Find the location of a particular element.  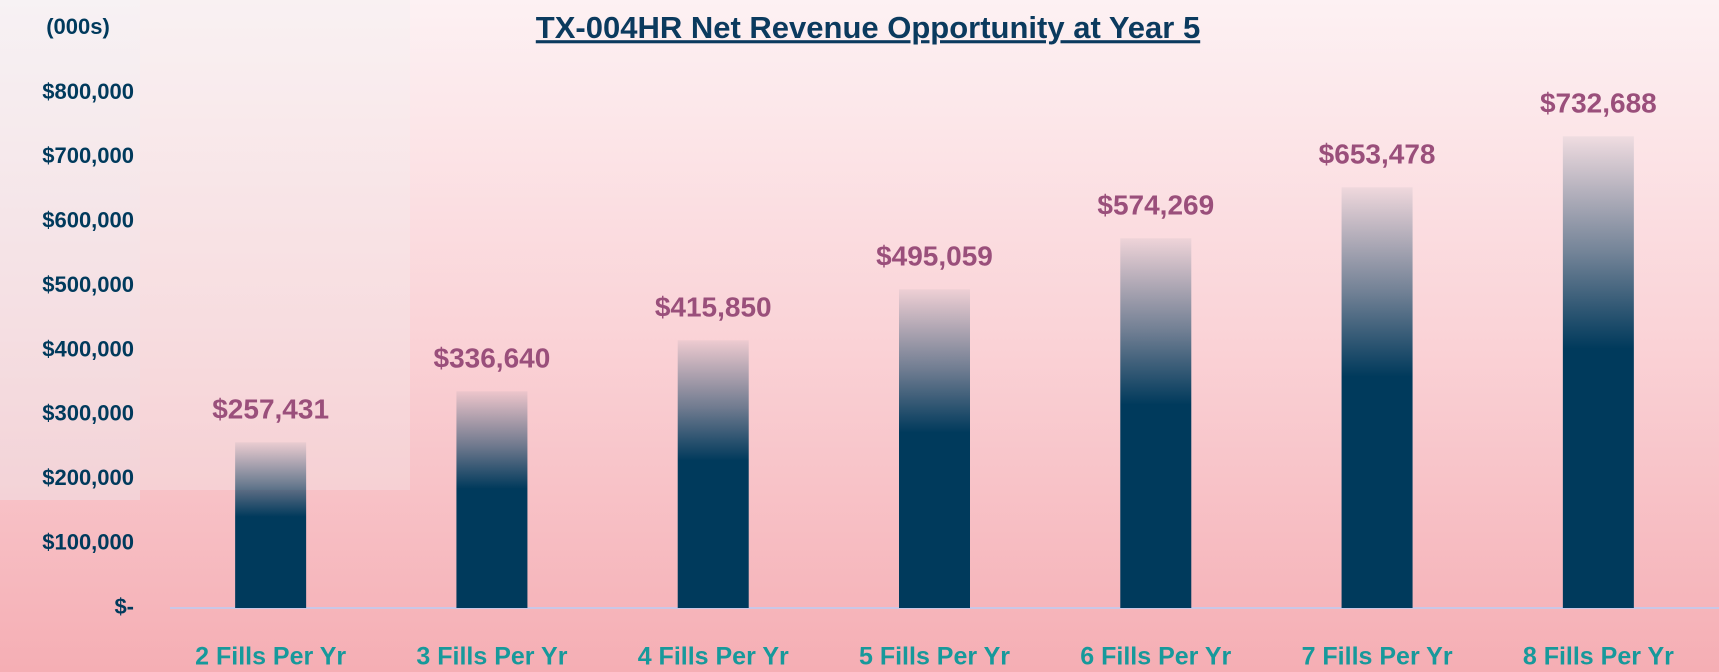

value-label: $653,478 is located at coordinates (1377, 154).